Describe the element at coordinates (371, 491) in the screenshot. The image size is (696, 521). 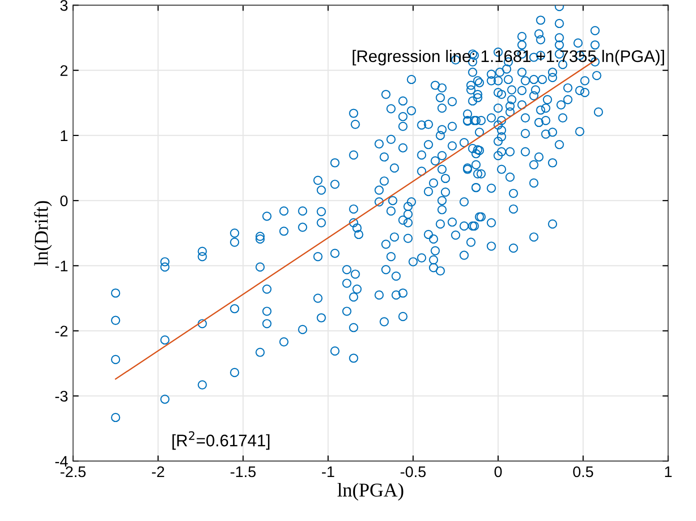
I see `x-axis-title: ln(PGA)` at that location.